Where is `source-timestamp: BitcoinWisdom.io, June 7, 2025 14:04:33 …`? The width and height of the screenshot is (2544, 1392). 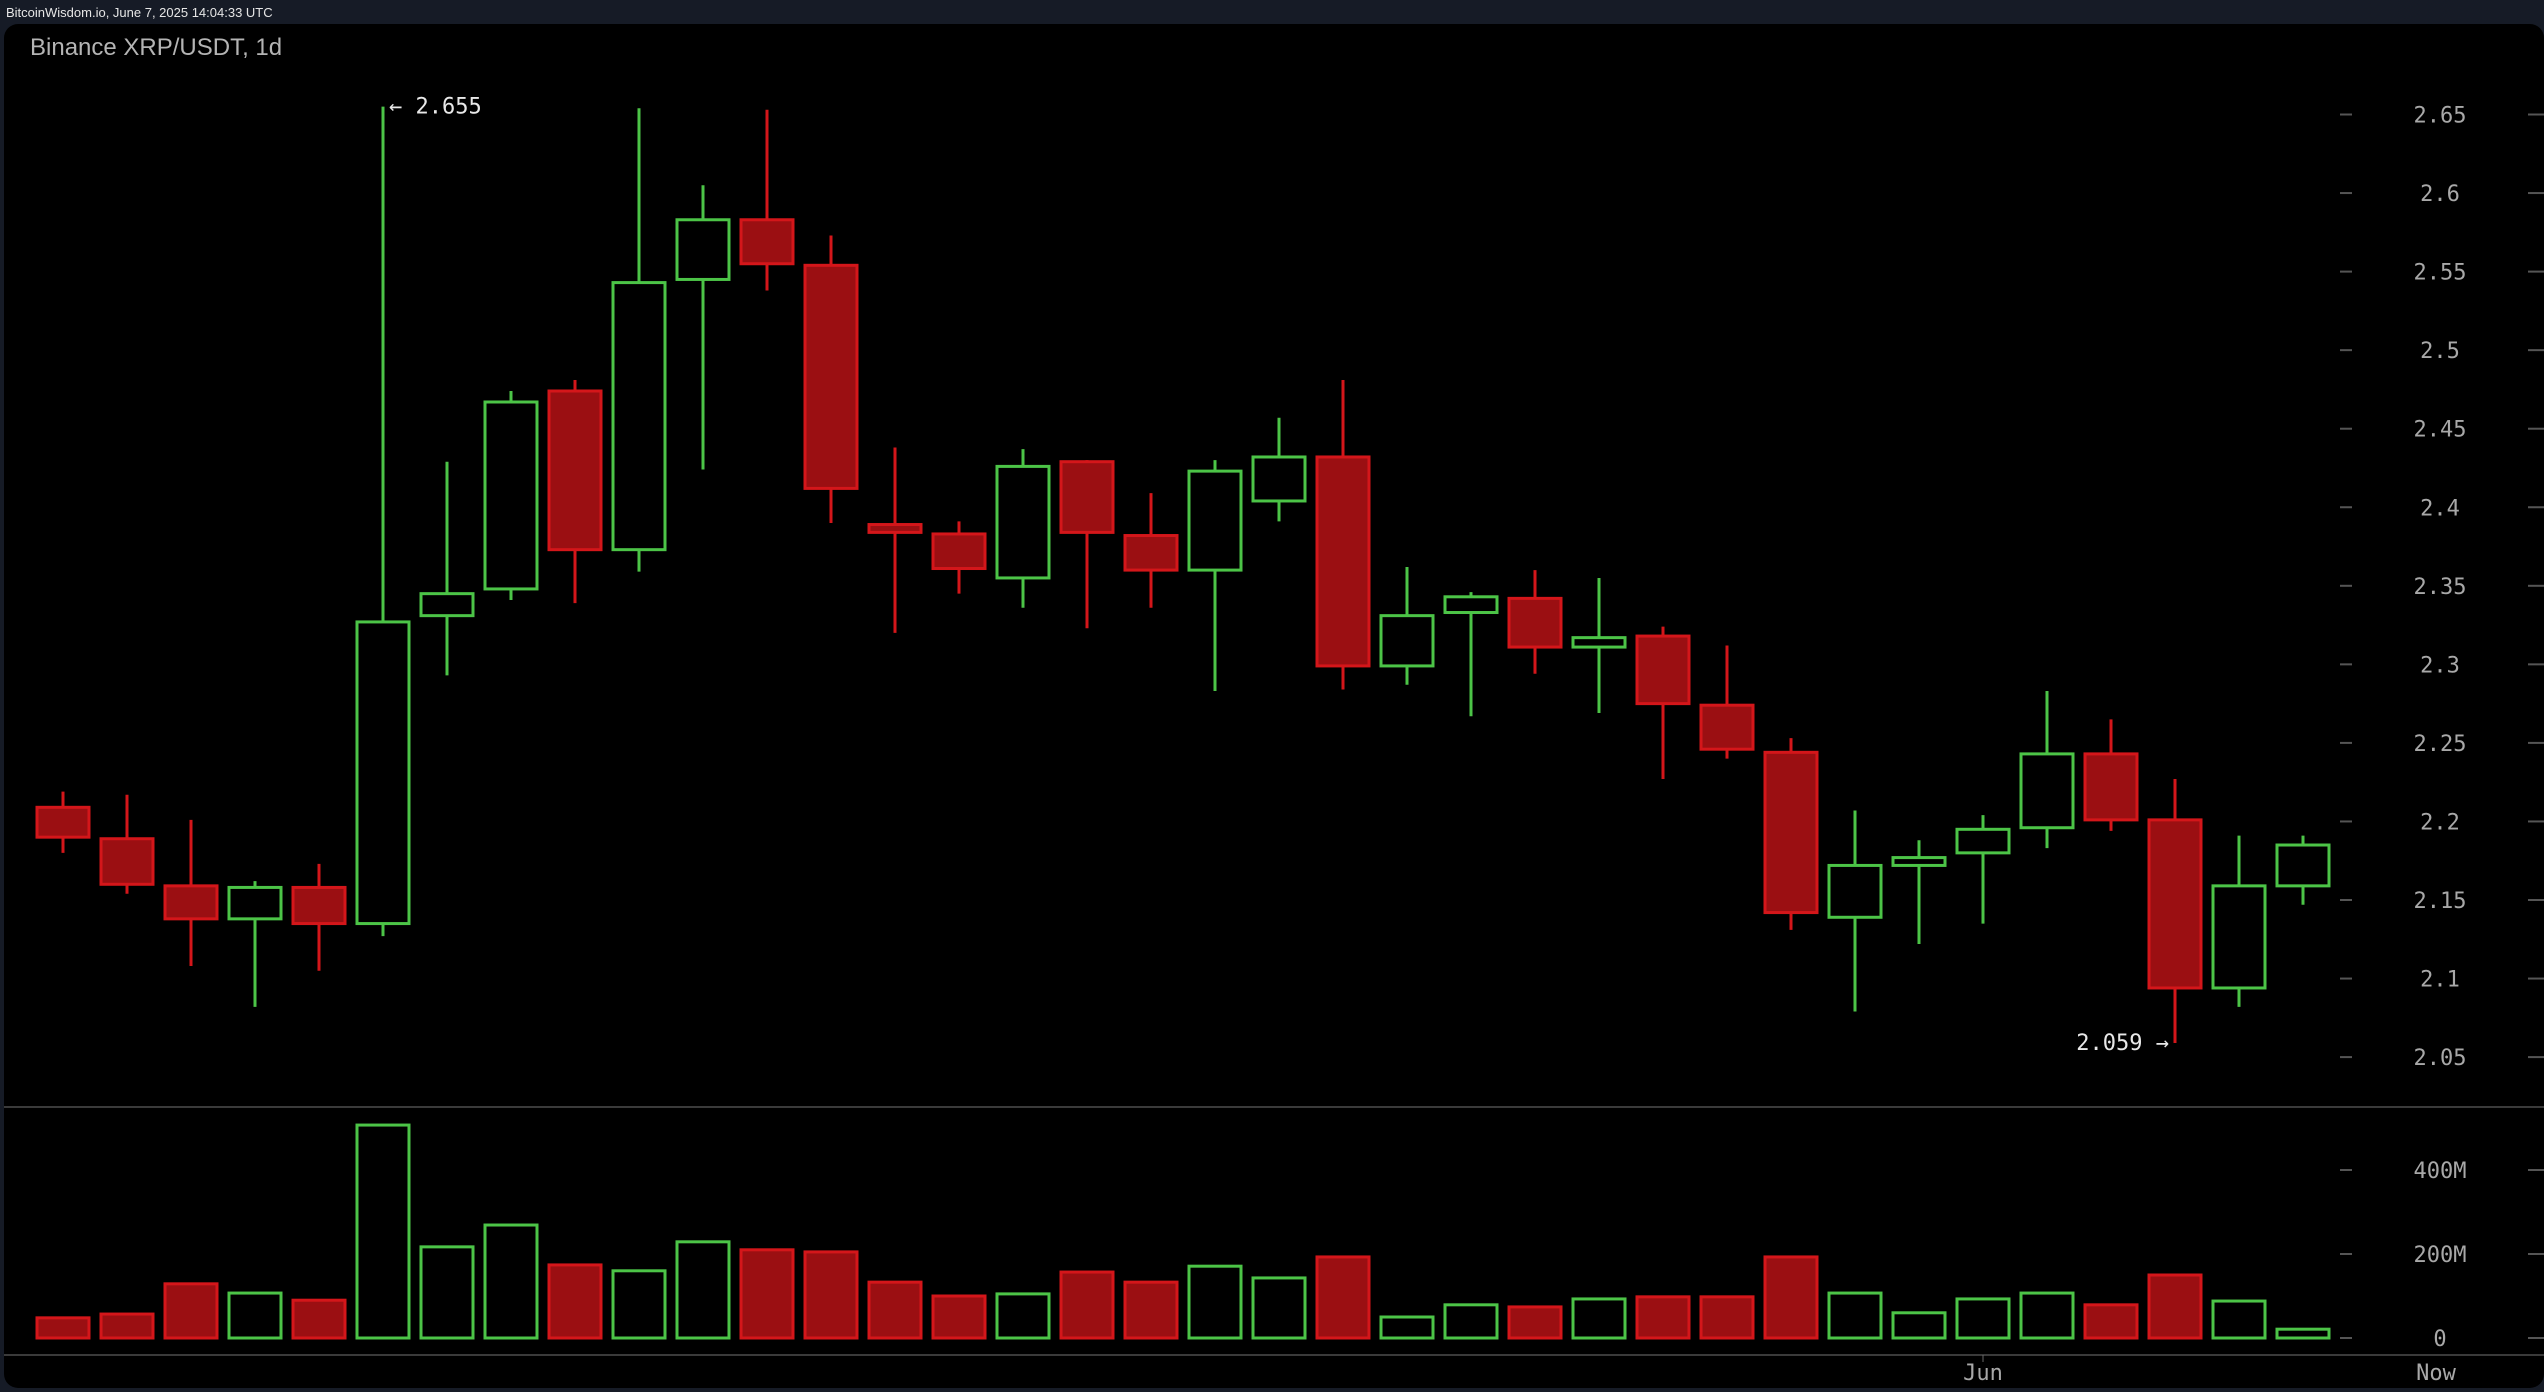
source-timestamp: BitcoinWisdom.io, June 7, 2025 14:04:33 … is located at coordinates (139, 12).